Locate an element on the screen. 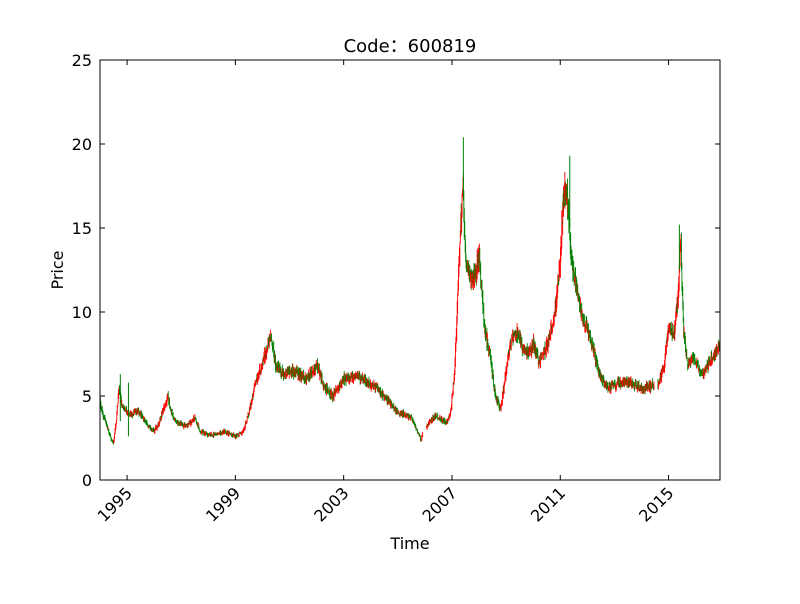  y-tick-label: 0 is located at coordinates (87, 480).